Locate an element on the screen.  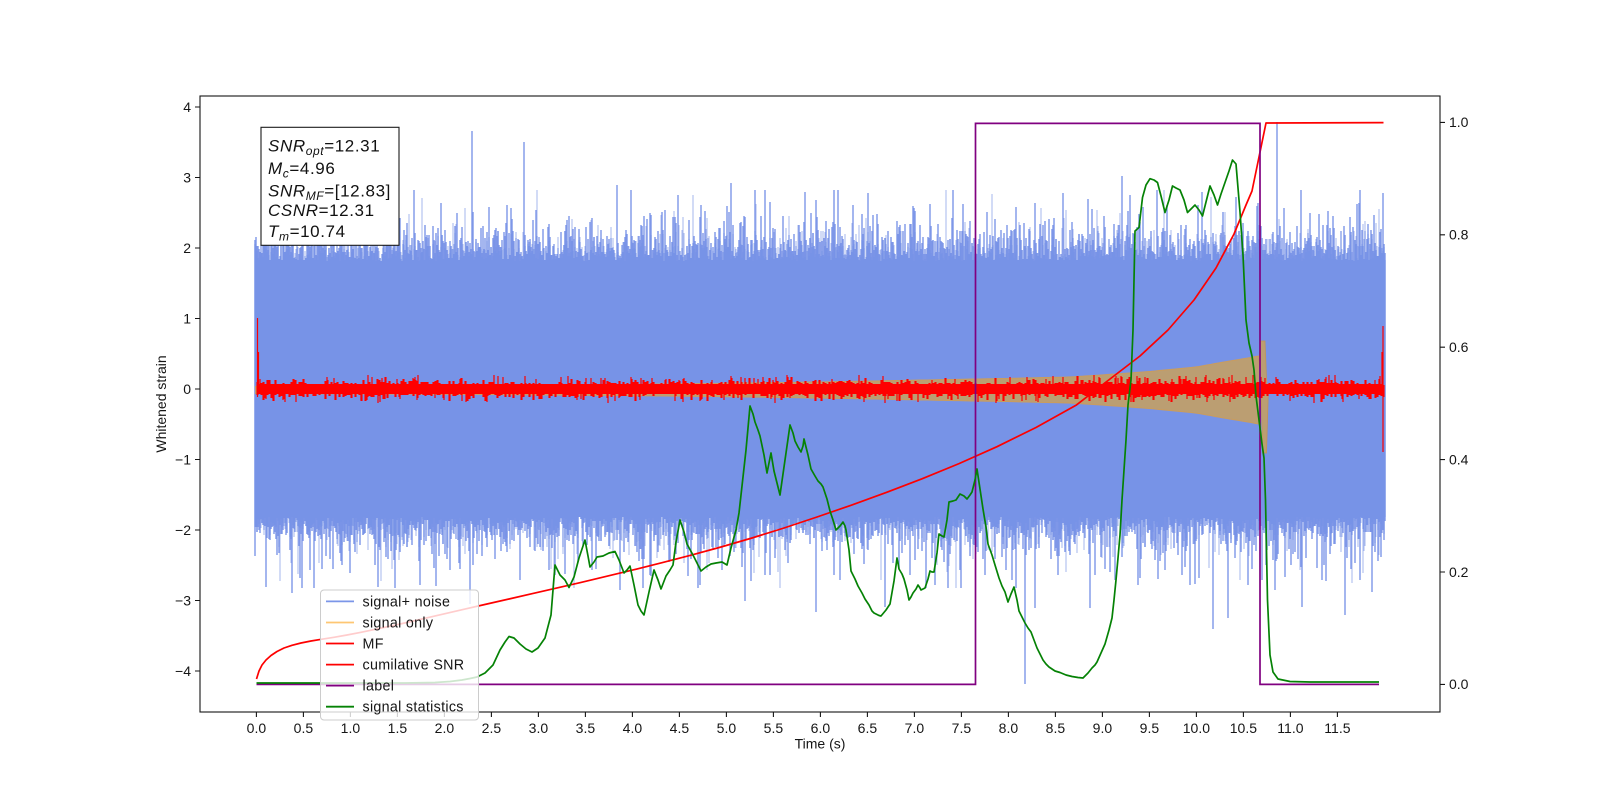
svg-text: −2 is located at coordinates (183, 530).